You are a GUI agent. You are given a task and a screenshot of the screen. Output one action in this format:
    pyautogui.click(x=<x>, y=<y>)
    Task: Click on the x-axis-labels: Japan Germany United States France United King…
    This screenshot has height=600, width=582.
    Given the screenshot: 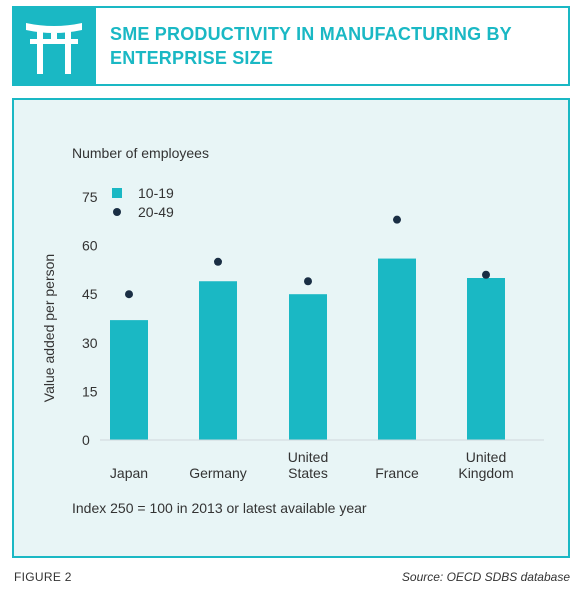 What is the action you would take?
    pyautogui.click(x=312, y=465)
    